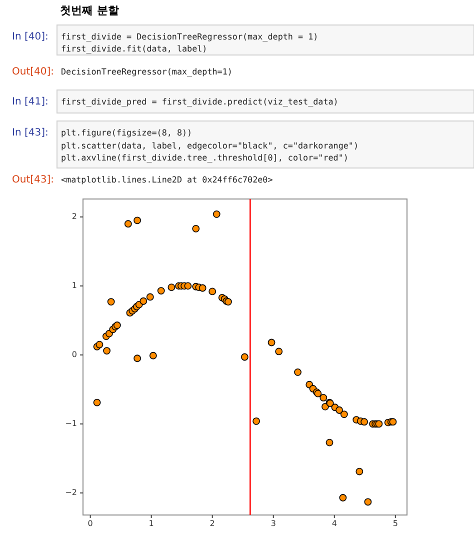 The width and height of the screenshot is (474, 539). I want to click on text: Out[40]:, so click(33, 72).